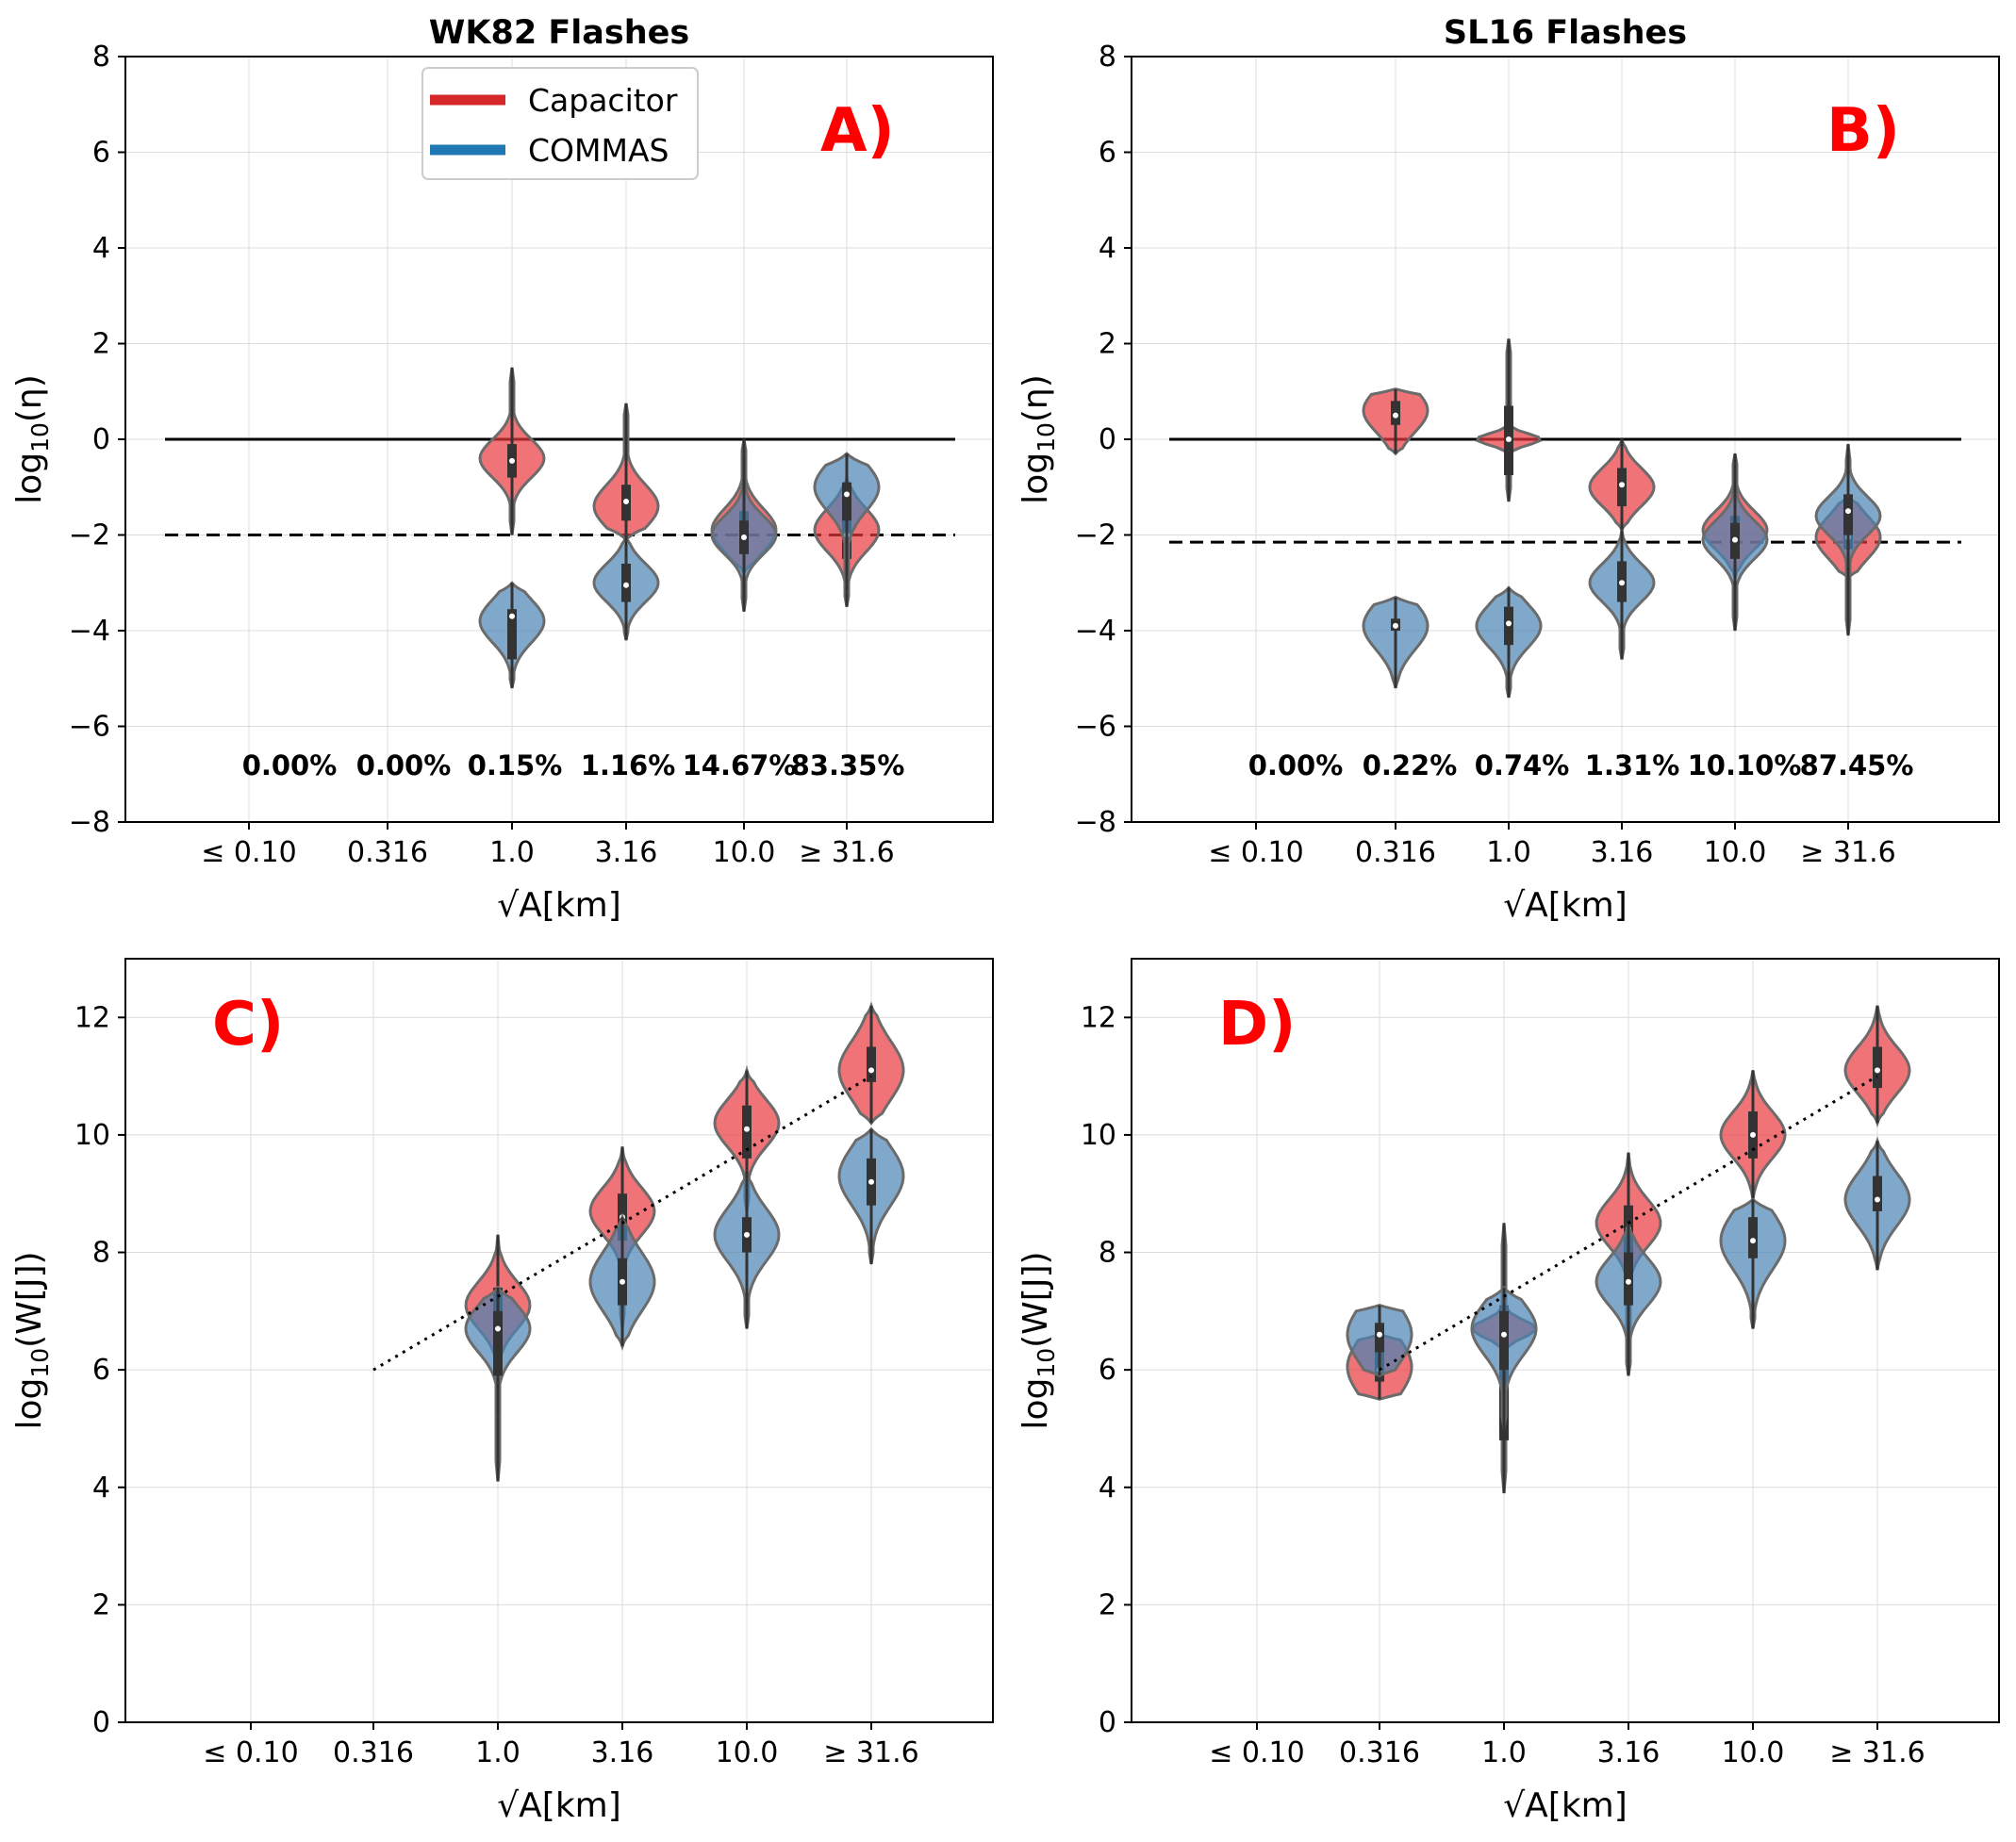 The width and height of the screenshot is (2016, 1842). What do you see at coordinates (1410, 765) in the screenshot?
I see `percentage-label: 0.22%` at bounding box center [1410, 765].